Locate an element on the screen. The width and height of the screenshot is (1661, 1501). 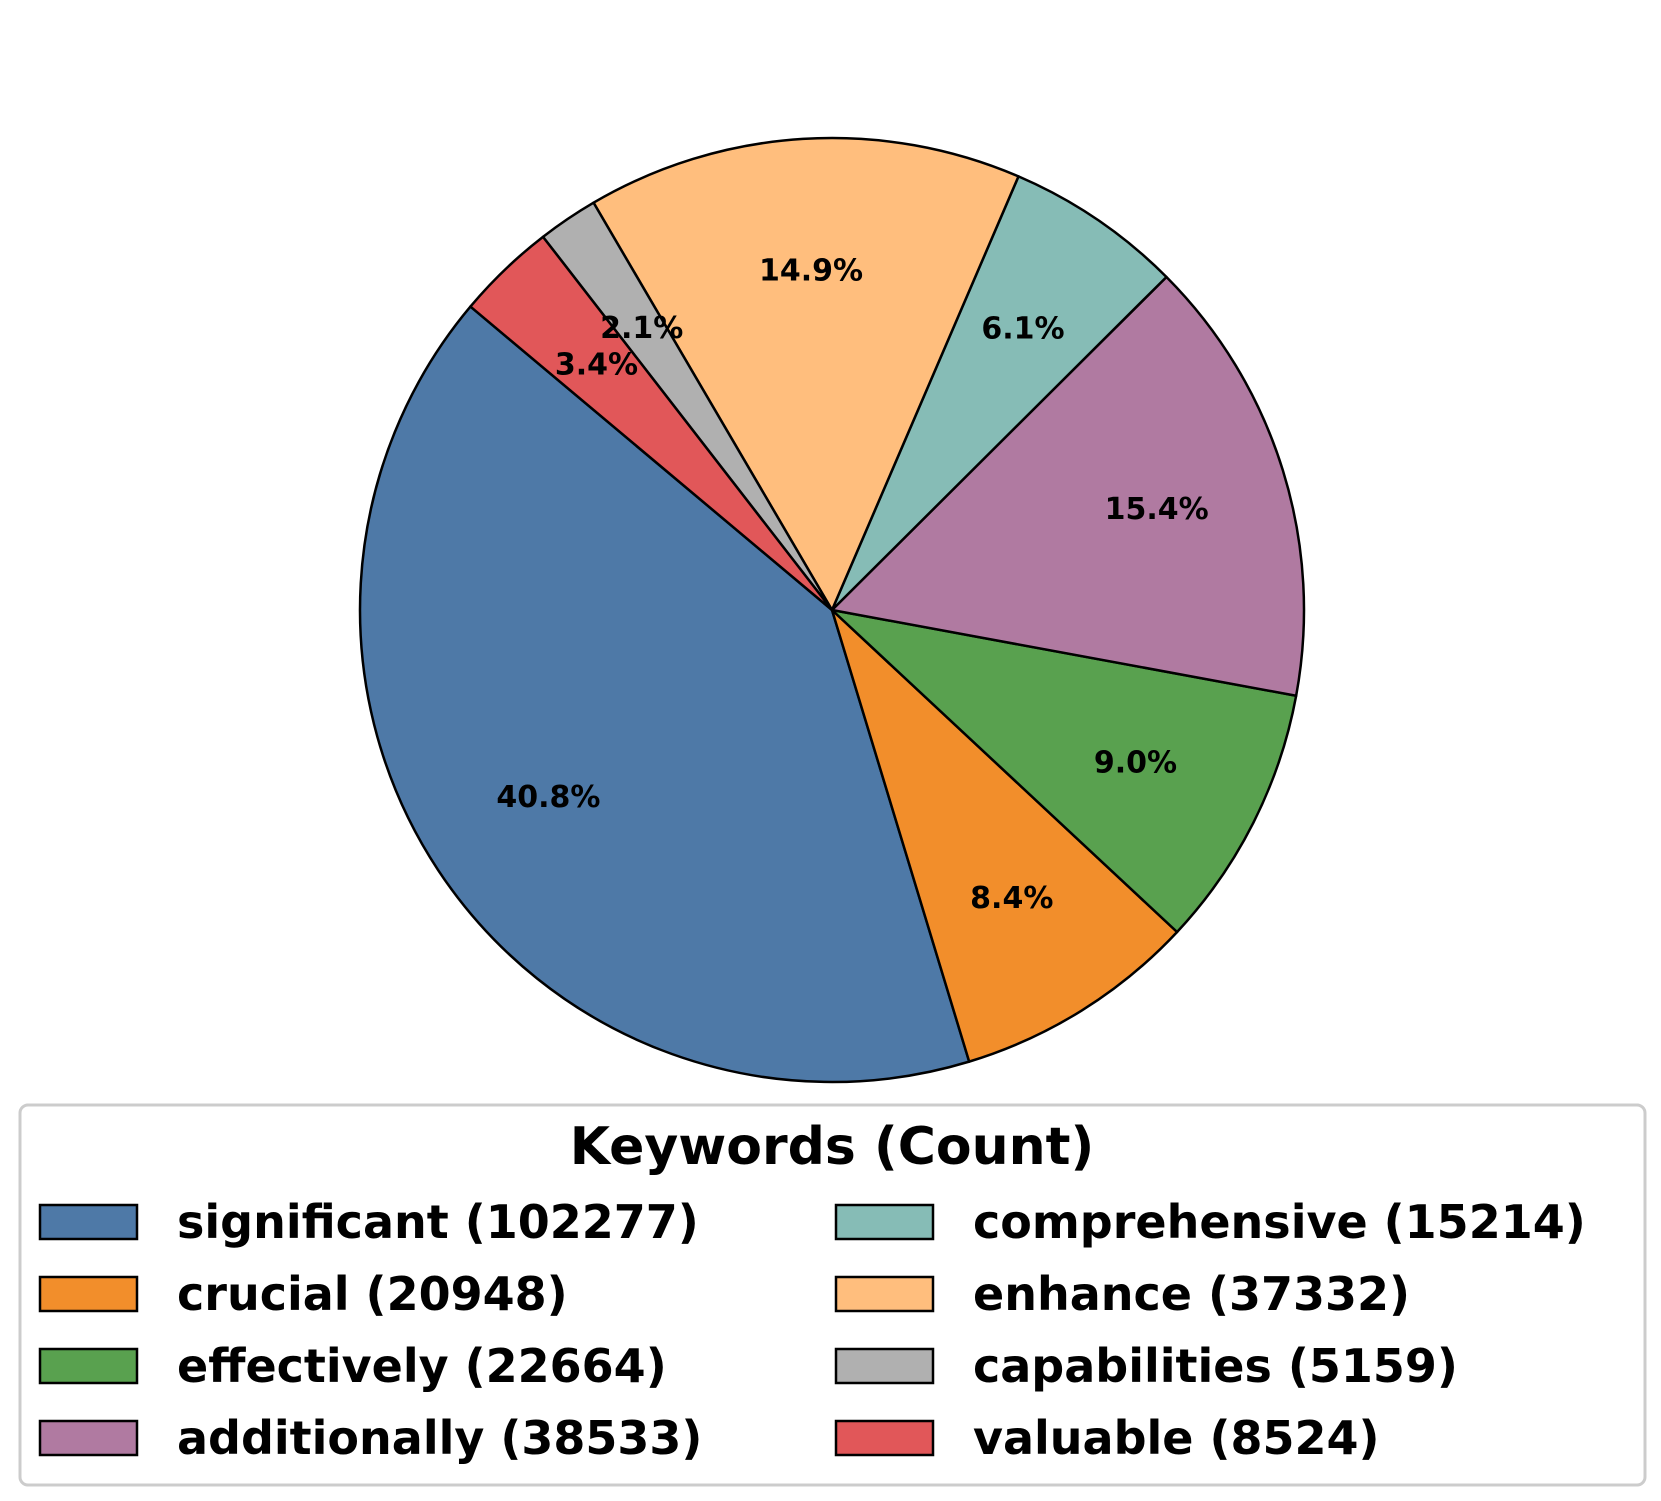
legend-item-comprehensive: comprehensive (15214) is located at coordinates (1210, 1222).